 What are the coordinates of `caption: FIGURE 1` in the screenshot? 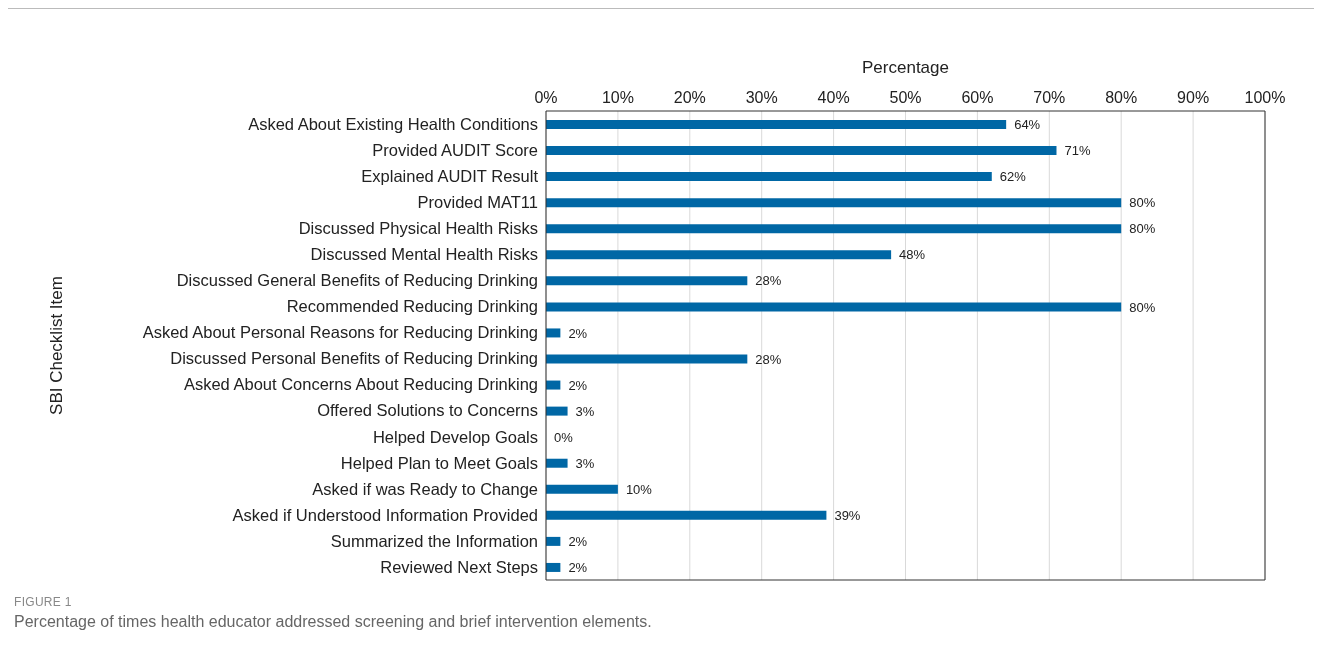 It's located at (43, 602).